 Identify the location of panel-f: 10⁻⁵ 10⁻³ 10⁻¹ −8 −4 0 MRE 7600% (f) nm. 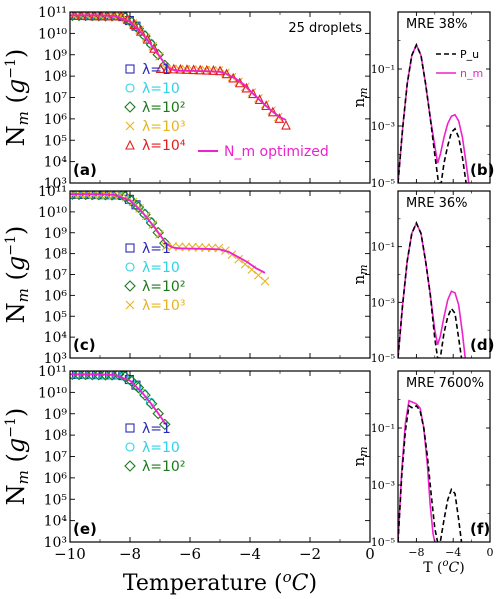
(422, 464).